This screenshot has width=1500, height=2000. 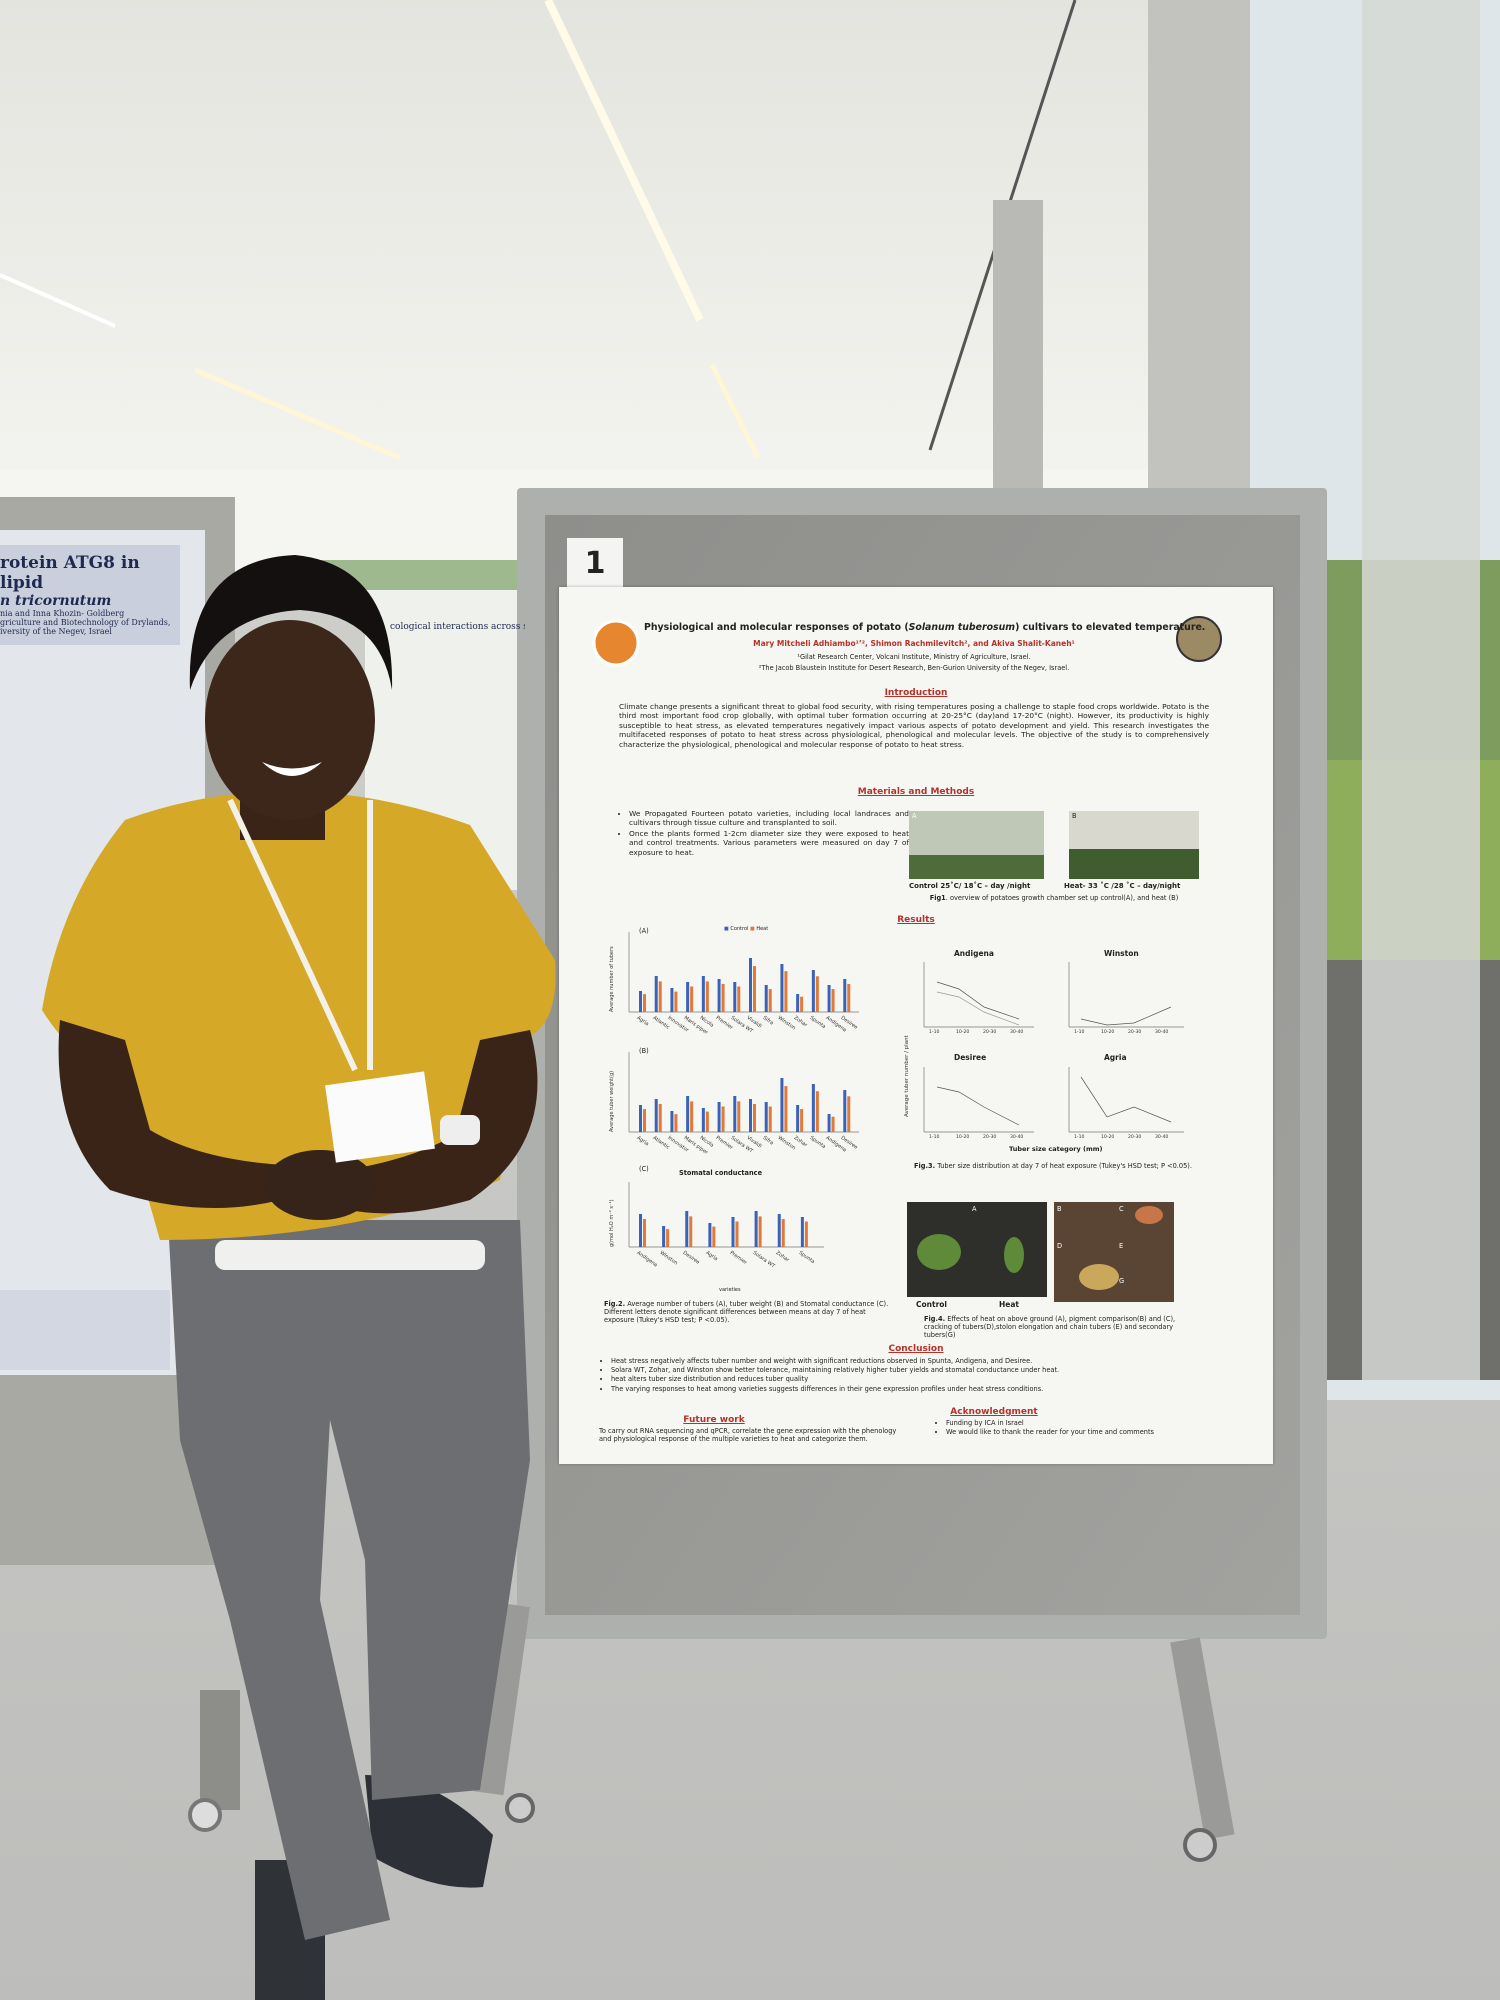 I want to click on panel-title: Agria, so click(x=1115, y=1057).